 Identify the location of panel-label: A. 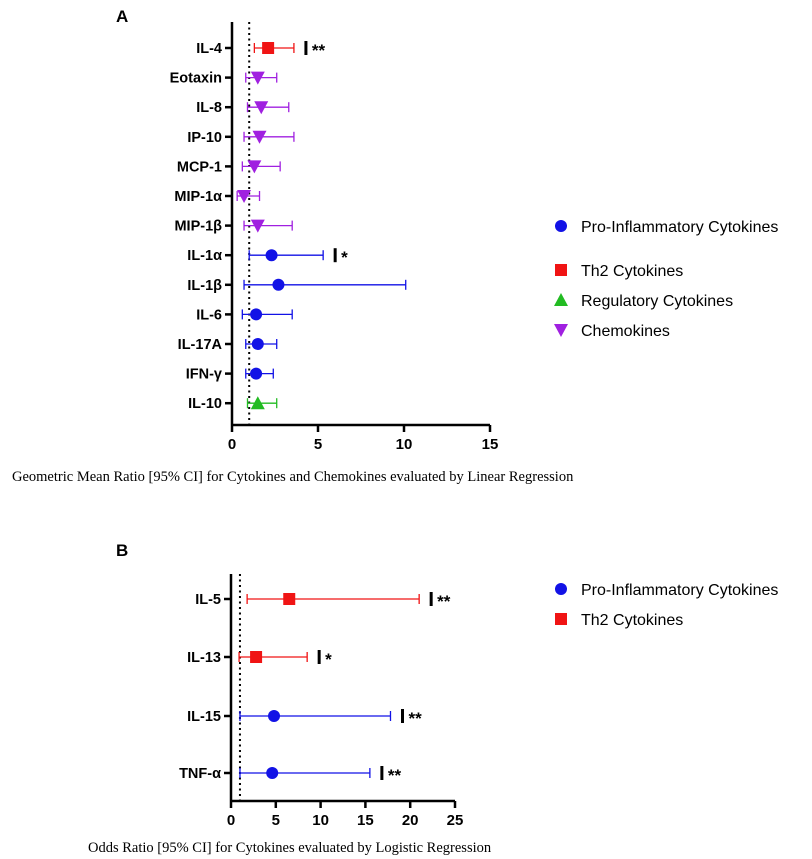
(122, 16).